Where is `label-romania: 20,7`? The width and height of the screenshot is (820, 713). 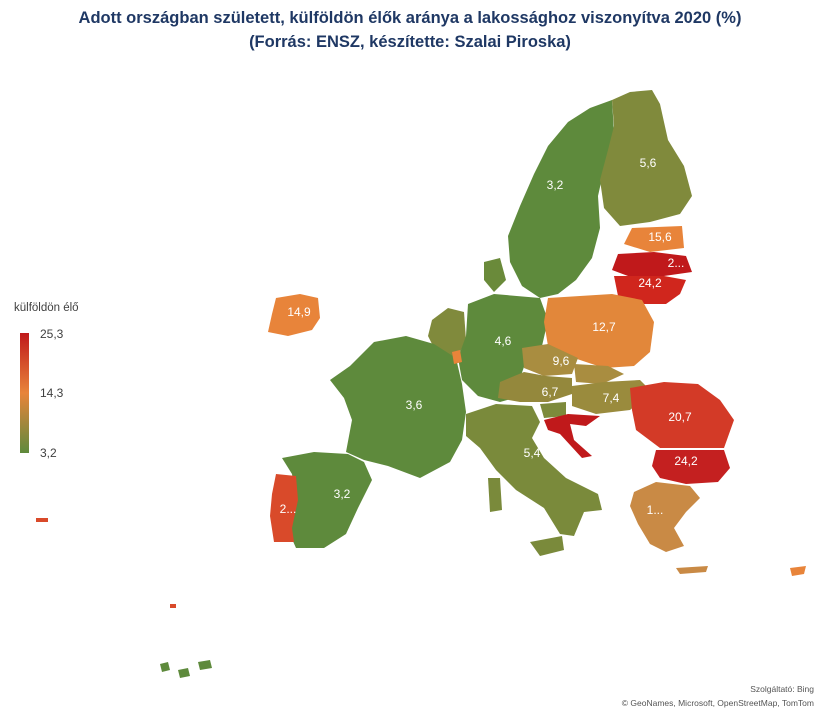 label-romania: 20,7 is located at coordinates (680, 417).